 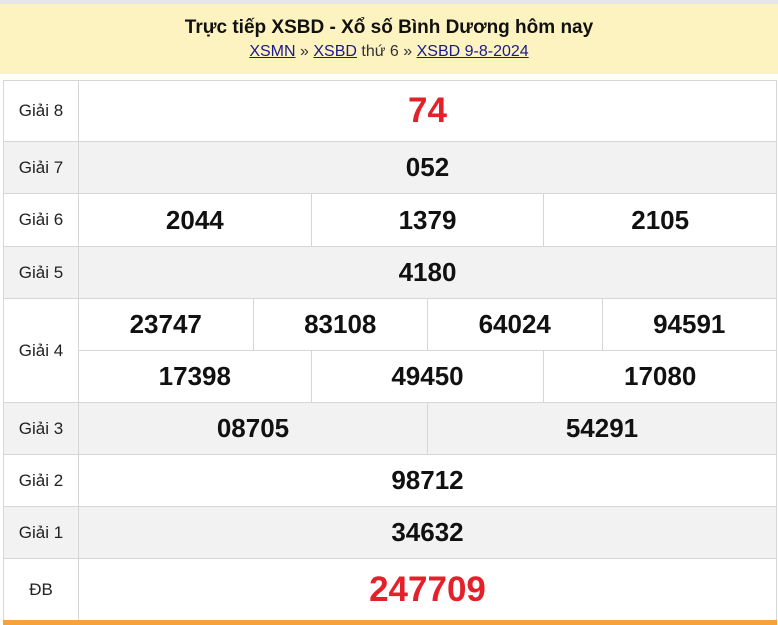 I want to click on prize-number: 98712, so click(x=427, y=480).